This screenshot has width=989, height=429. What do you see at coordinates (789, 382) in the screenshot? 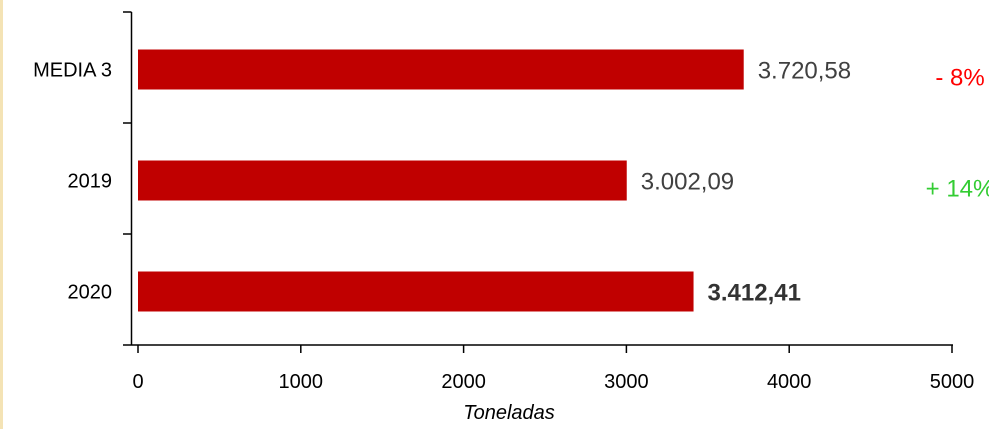
I see `x-tick-label: 4000` at bounding box center [789, 382].